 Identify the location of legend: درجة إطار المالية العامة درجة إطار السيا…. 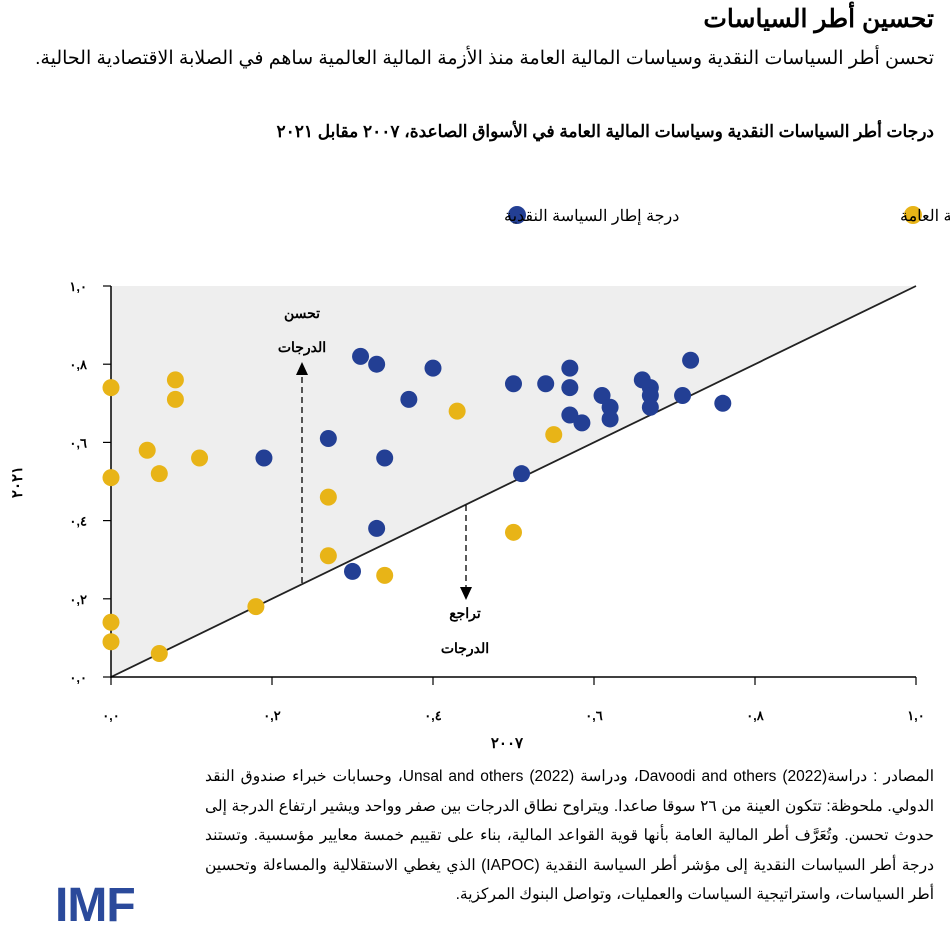
(727, 215).